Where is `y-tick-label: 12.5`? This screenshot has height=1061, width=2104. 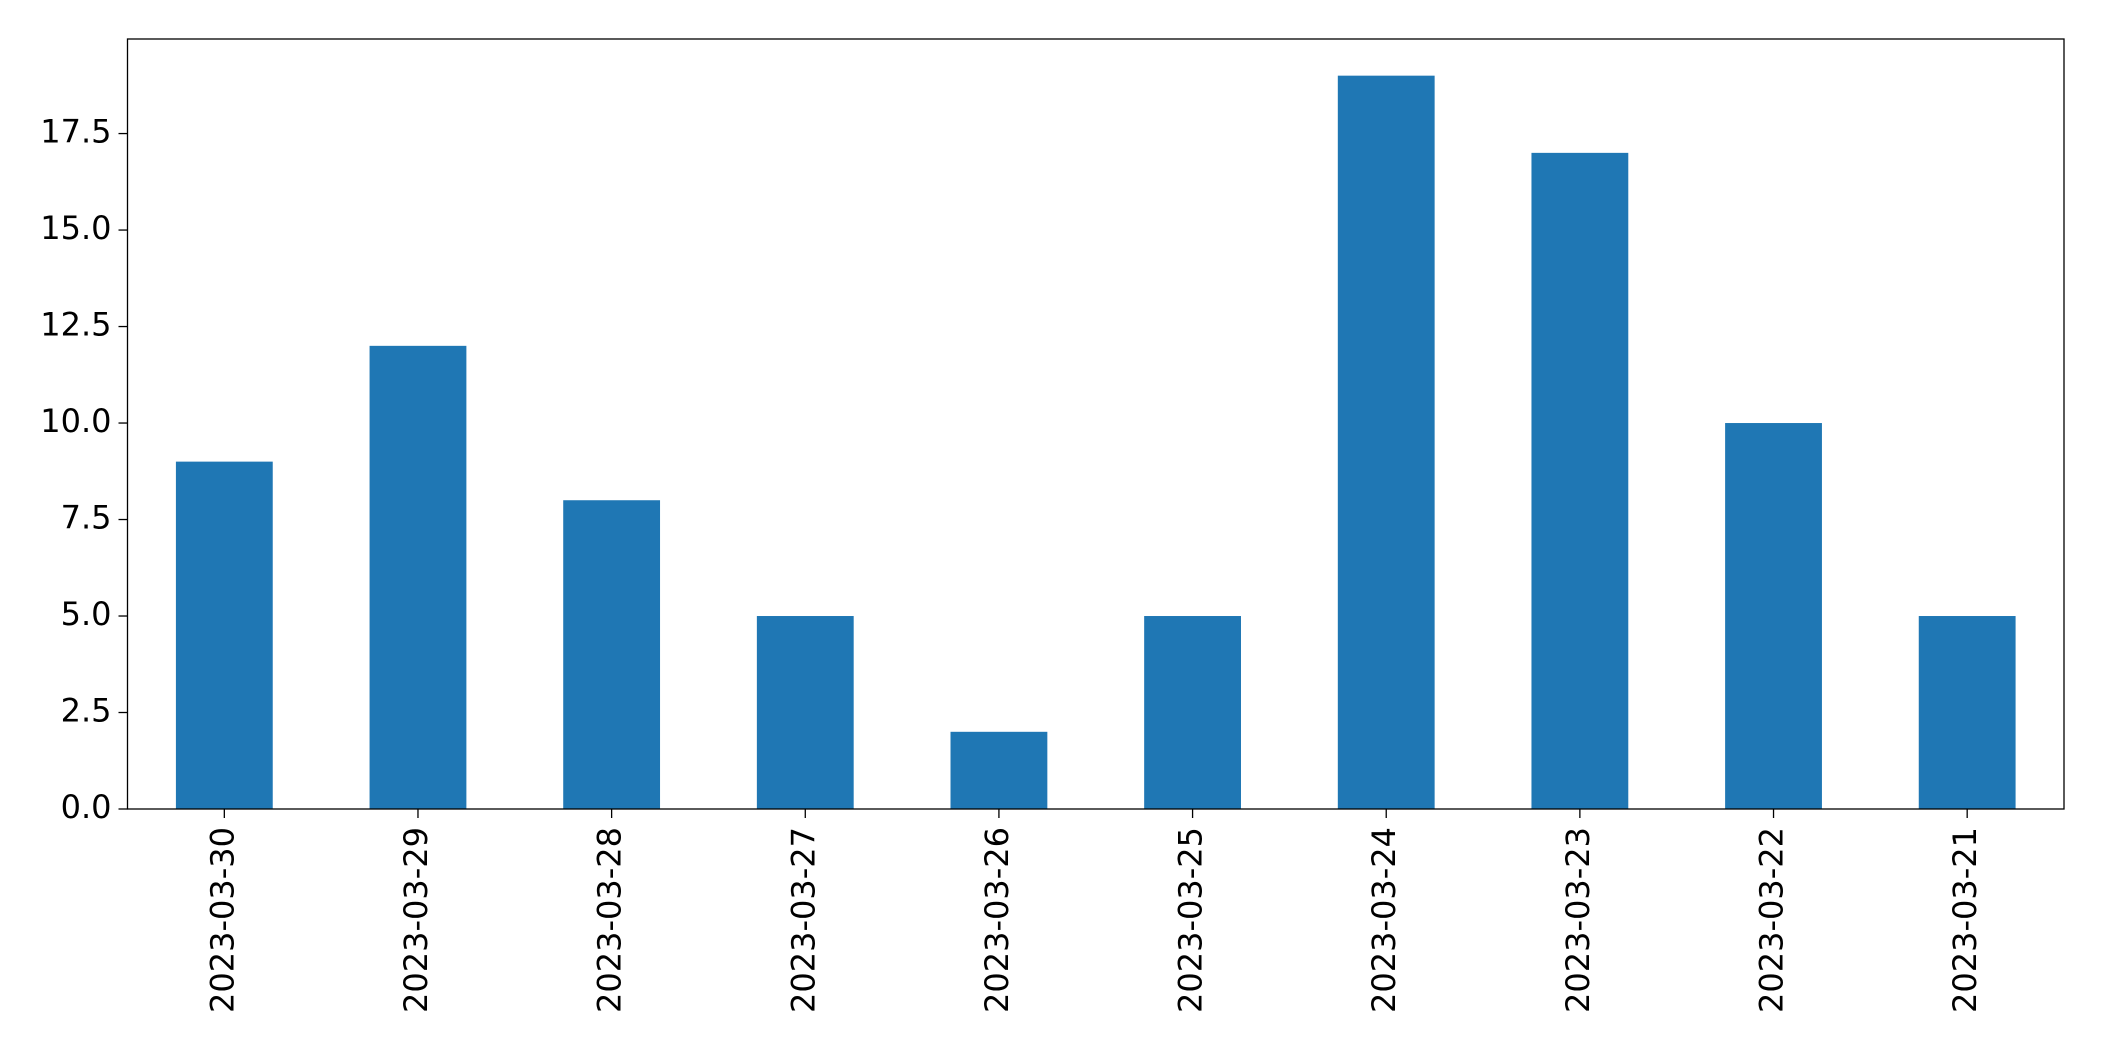 y-tick-label: 12.5 is located at coordinates (75, 325).